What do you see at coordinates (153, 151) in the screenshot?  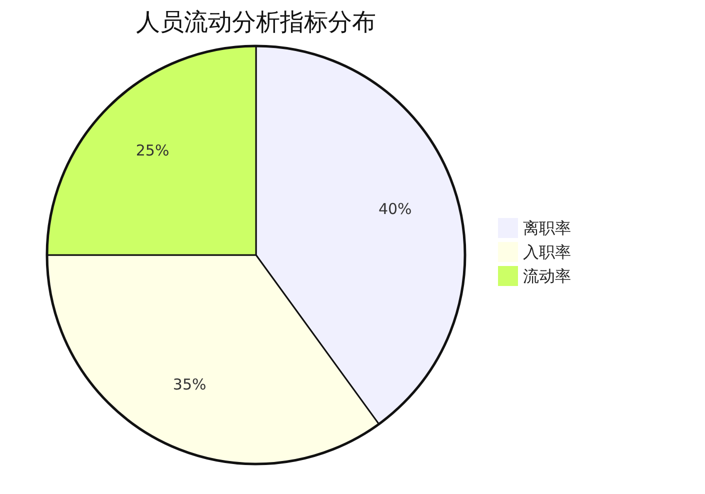 I see `data-label: 25%` at bounding box center [153, 151].